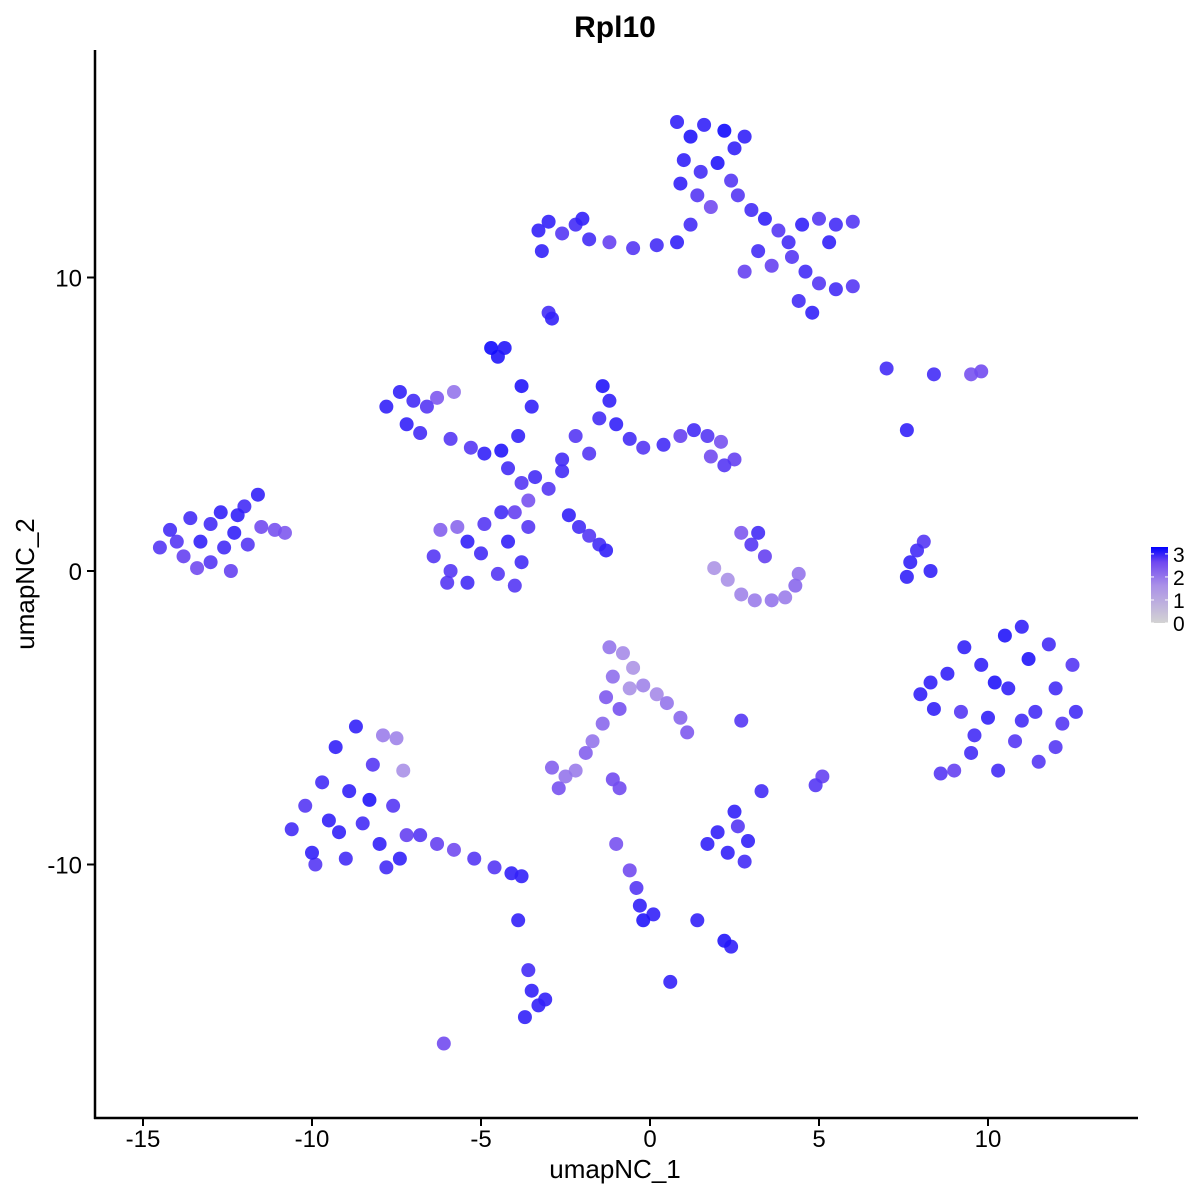 This screenshot has height=1200, width=1200. What do you see at coordinates (64, 866) in the screenshot?
I see `y-tick-label: -10` at bounding box center [64, 866].